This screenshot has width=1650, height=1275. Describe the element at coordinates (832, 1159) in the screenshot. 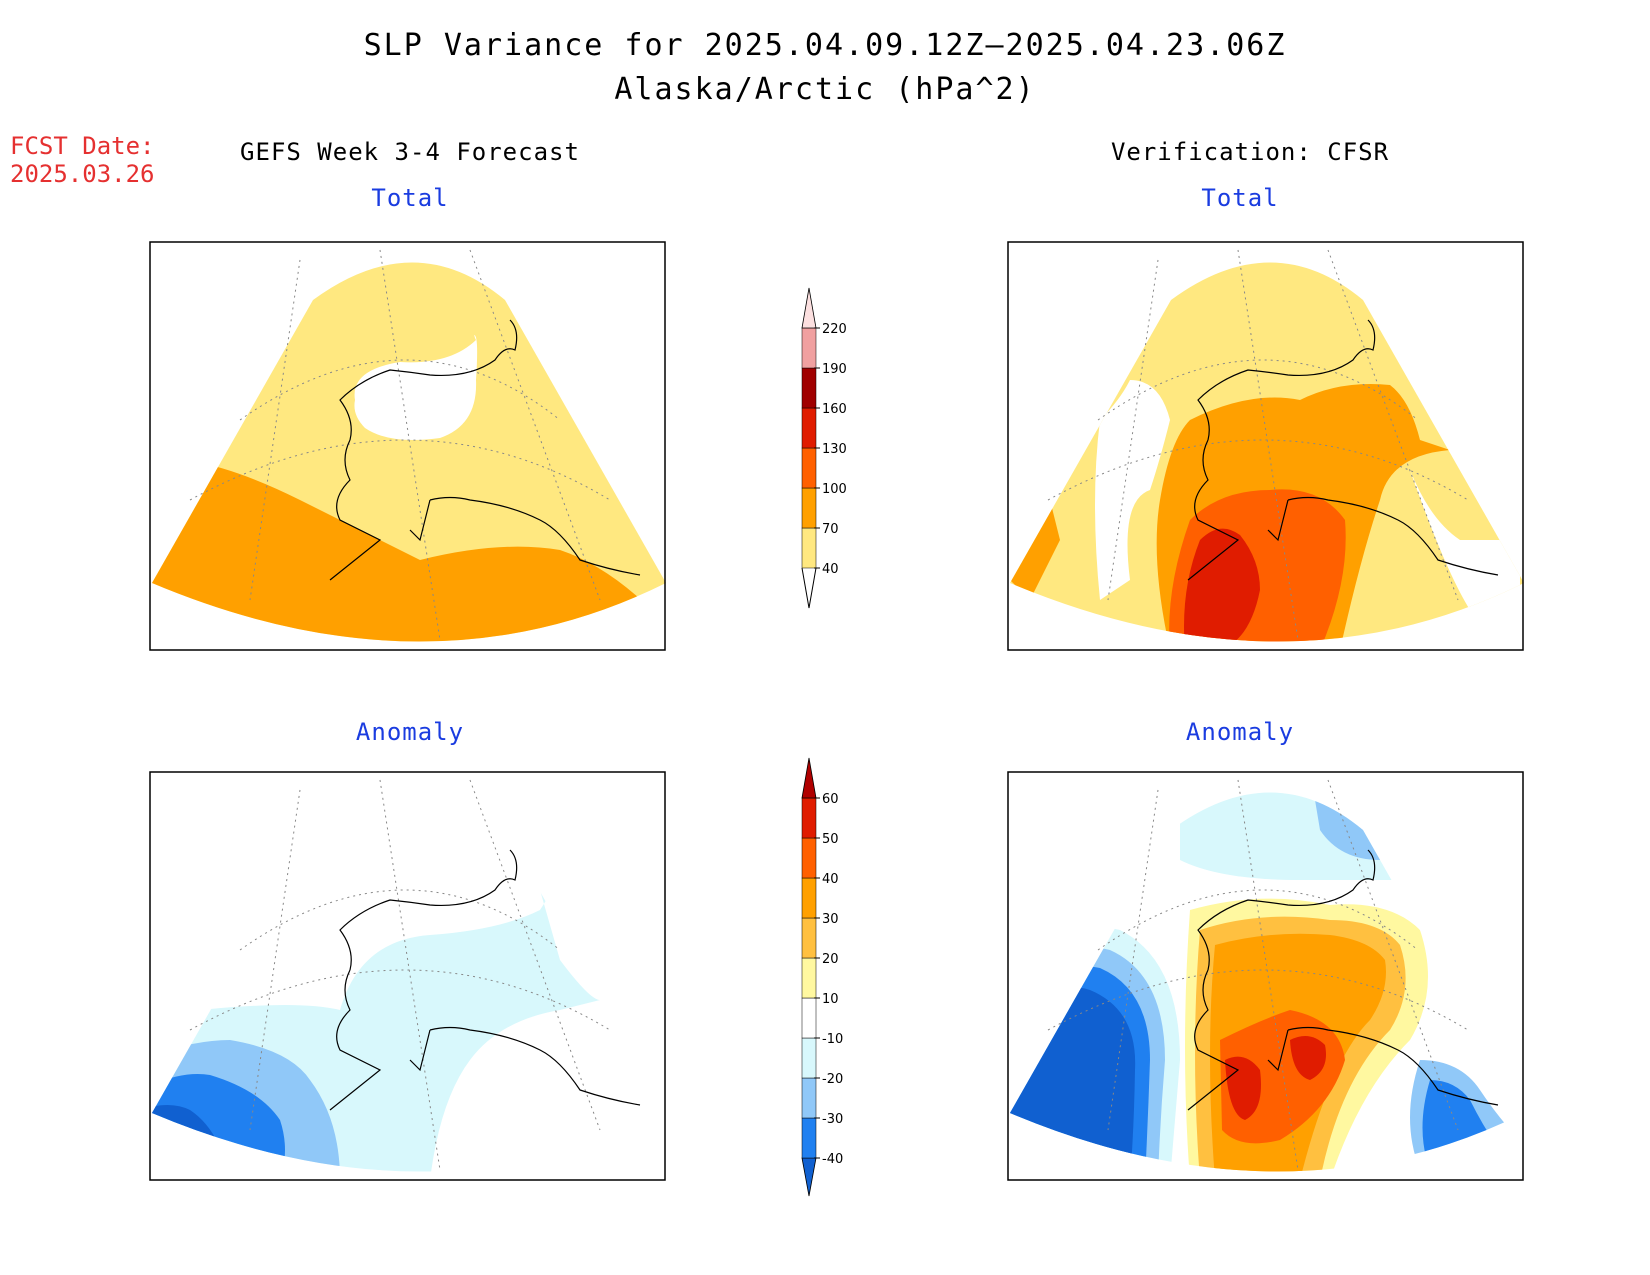

I see `colorbar-anomaly-tick-label: -40` at that location.